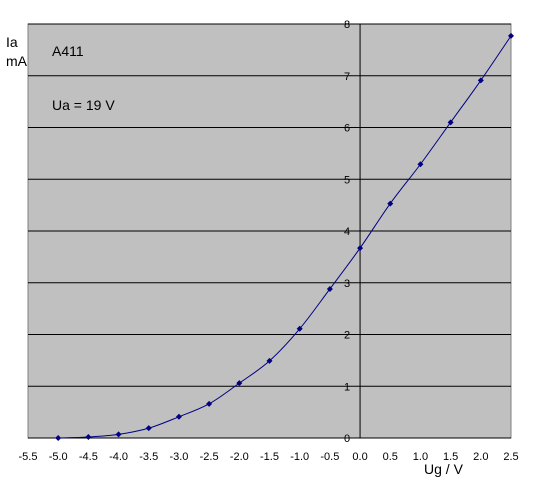 This screenshot has width=535, height=483. Describe the element at coordinates (88, 457) in the screenshot. I see `x-tick-label: -4.5` at that location.